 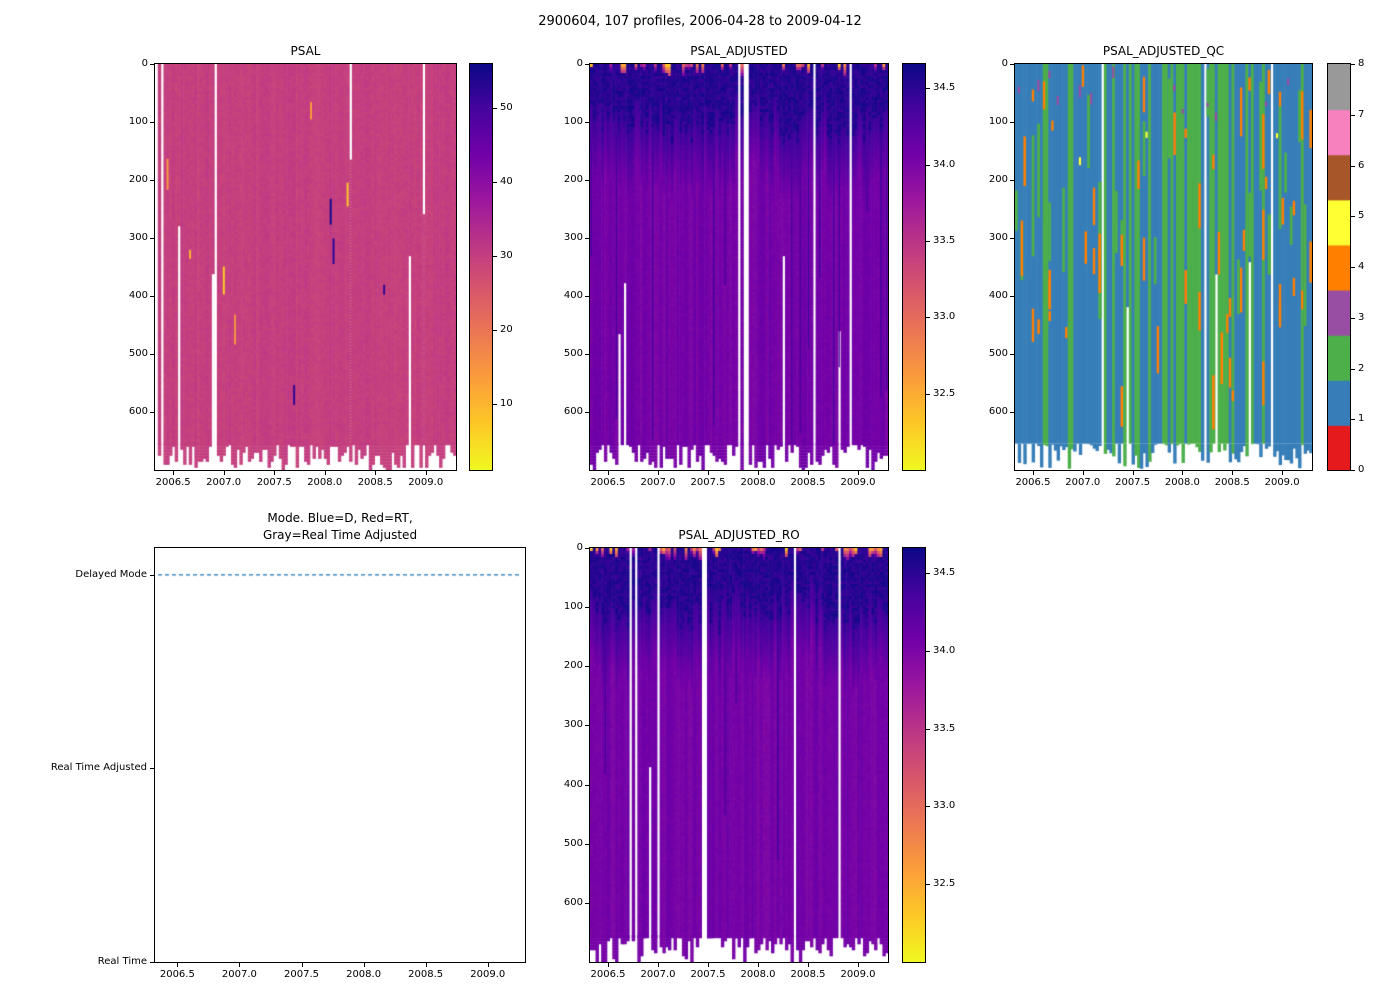 I want to click on colorbar-tick-label: 4, so click(x=1361, y=266).